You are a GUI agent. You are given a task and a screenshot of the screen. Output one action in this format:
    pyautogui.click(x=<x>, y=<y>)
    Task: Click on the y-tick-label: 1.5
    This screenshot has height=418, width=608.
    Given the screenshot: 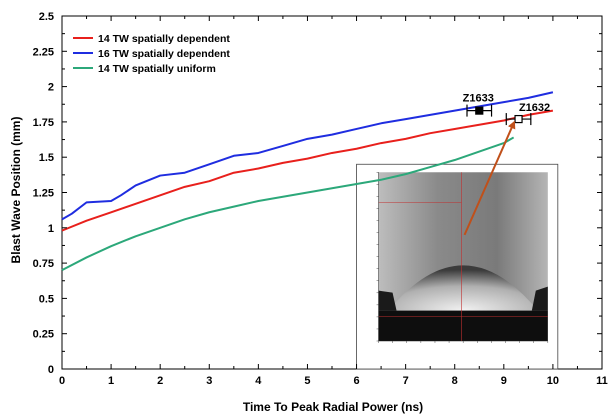 What is the action you would take?
    pyautogui.click(x=46, y=158)
    